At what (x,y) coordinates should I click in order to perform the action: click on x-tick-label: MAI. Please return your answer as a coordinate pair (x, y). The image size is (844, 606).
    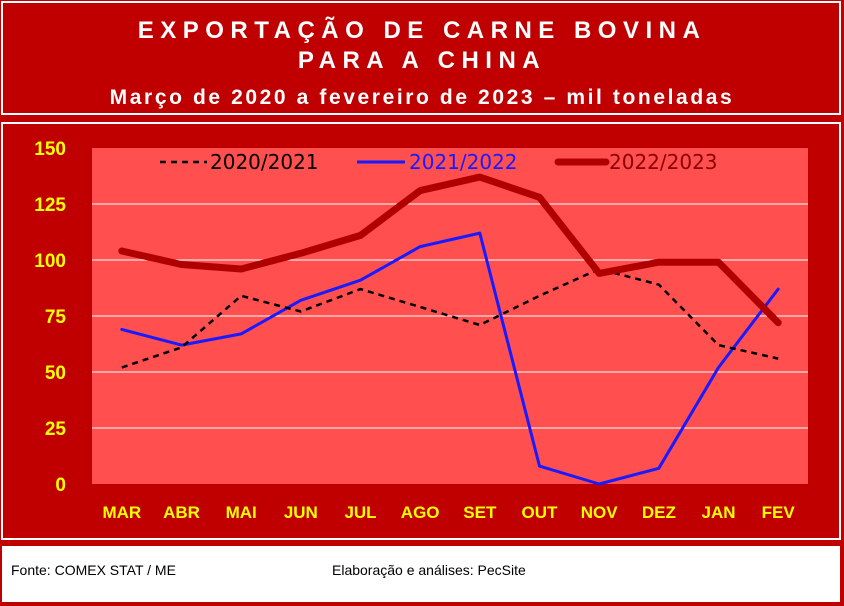
    Looking at the image, I should click on (241, 512).